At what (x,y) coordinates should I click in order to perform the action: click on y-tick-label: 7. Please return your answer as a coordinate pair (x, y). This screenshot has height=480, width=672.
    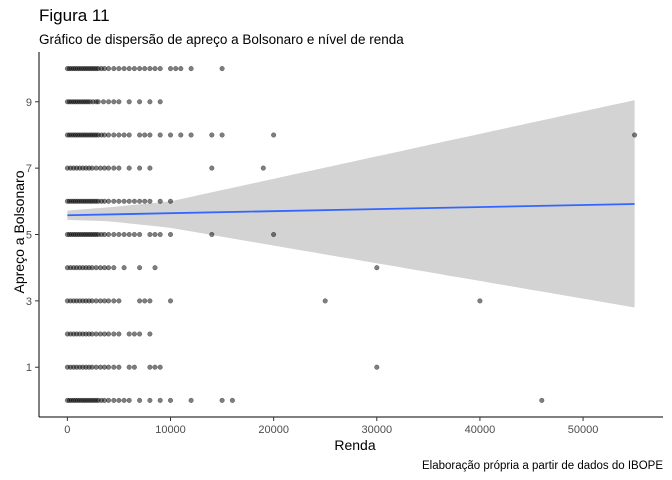
    Looking at the image, I should click on (29, 169).